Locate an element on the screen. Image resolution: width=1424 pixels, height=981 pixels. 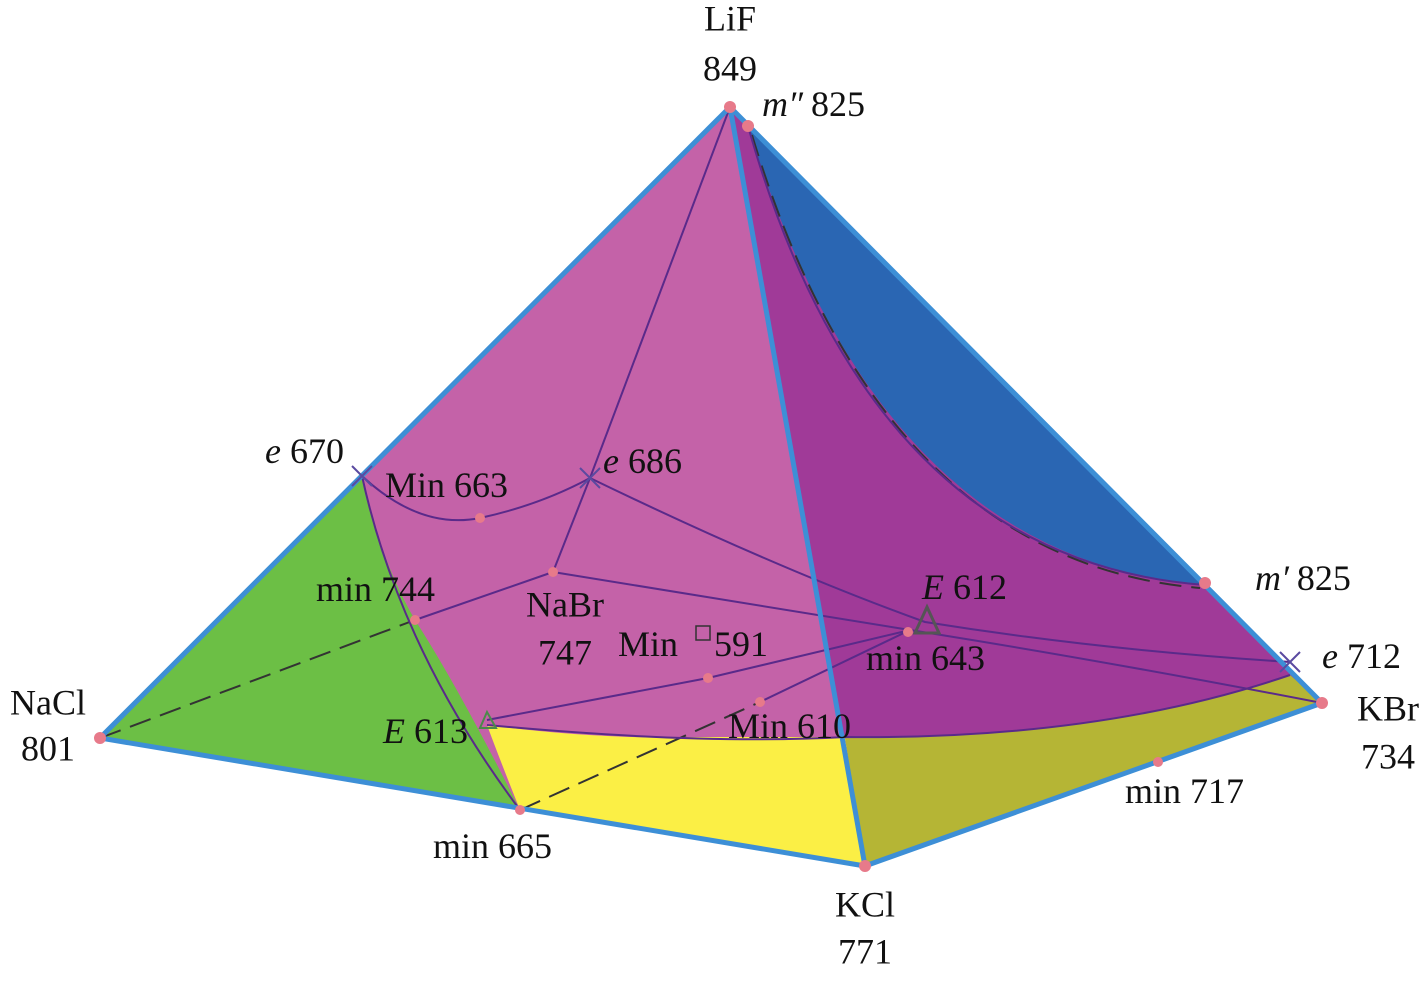
temp: 686 is located at coordinates (655, 461).